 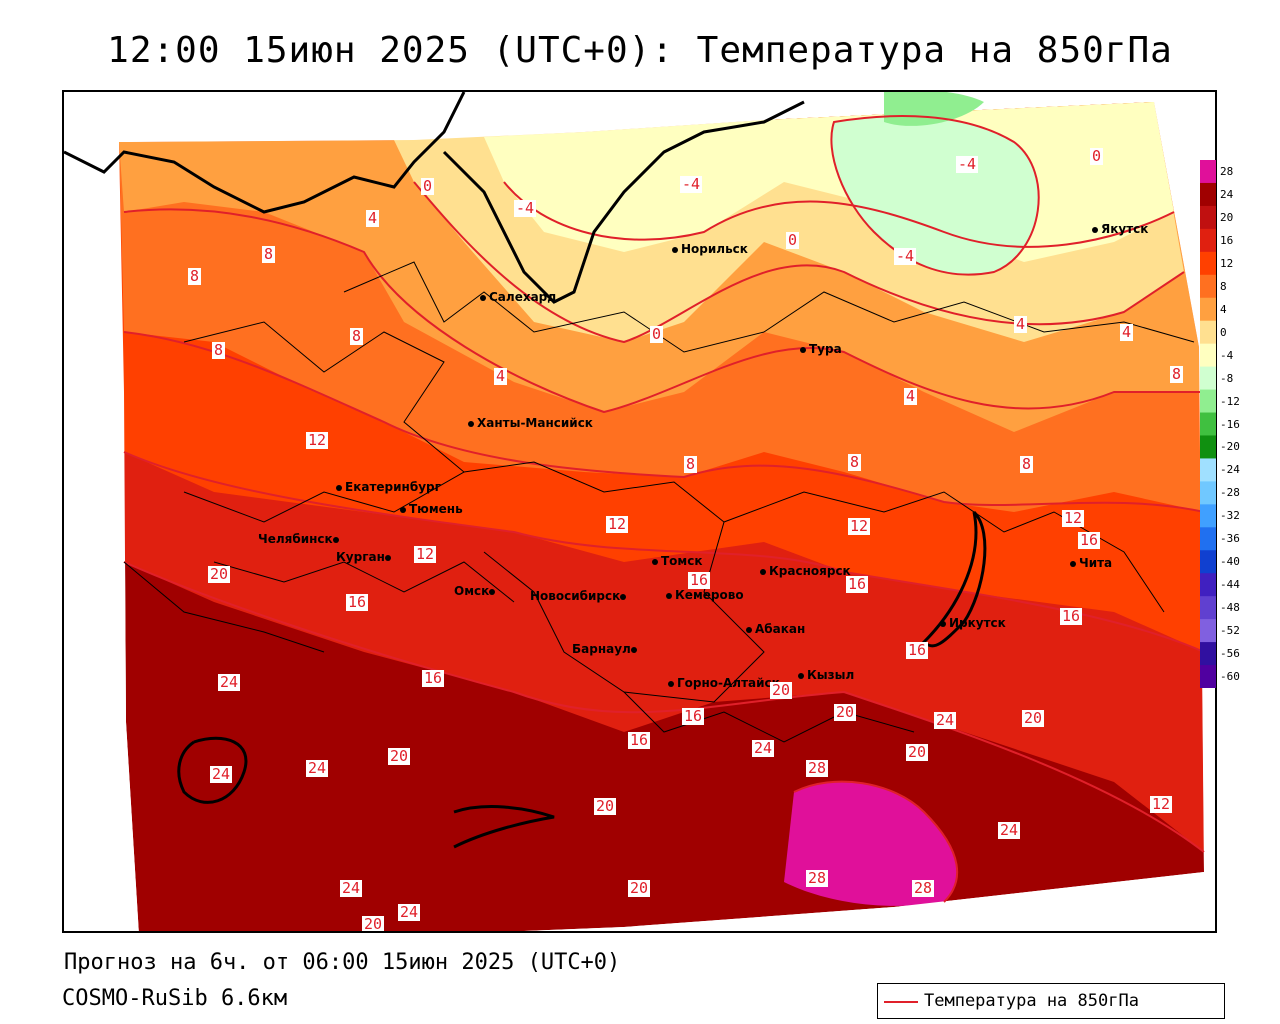 I want to click on city-kemerovo: Кемерово, so click(x=705, y=595).